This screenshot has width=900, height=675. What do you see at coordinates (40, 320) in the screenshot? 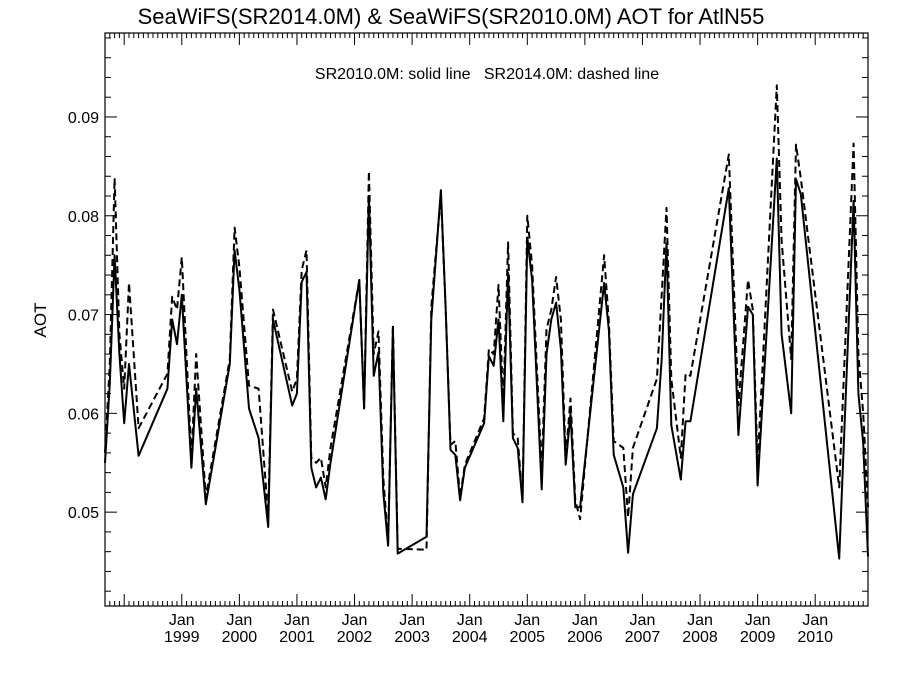
I see `y-axis-label: AOT` at bounding box center [40, 320].